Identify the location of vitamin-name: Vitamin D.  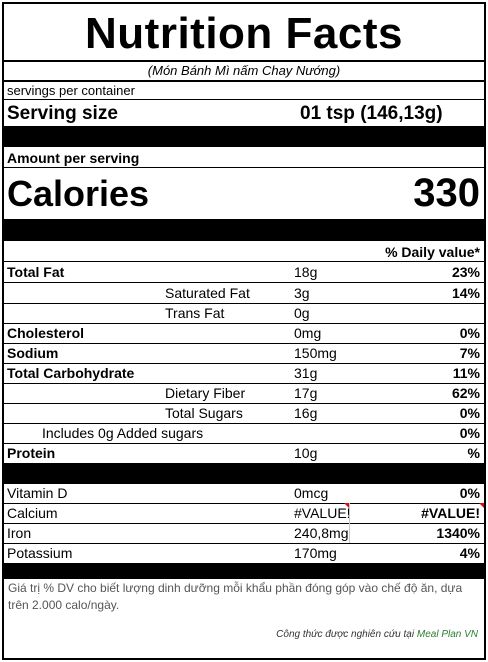
(37, 493).